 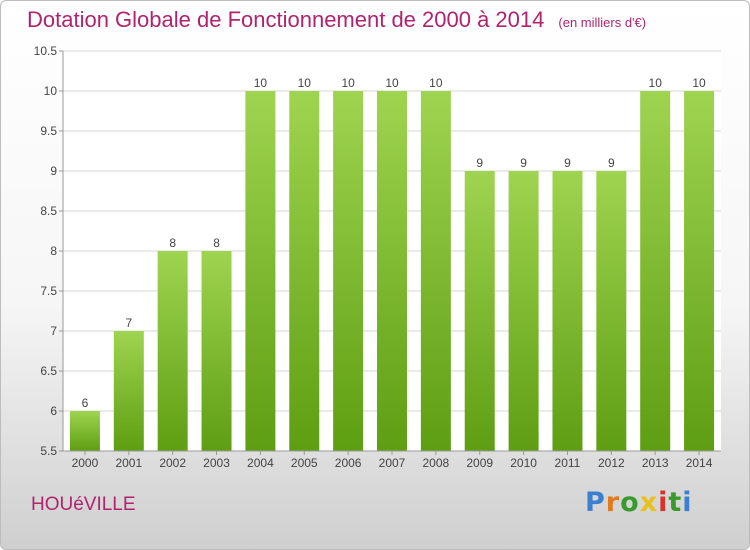 What do you see at coordinates (48, 451) in the screenshot?
I see `y-tick-label: 5.5` at bounding box center [48, 451].